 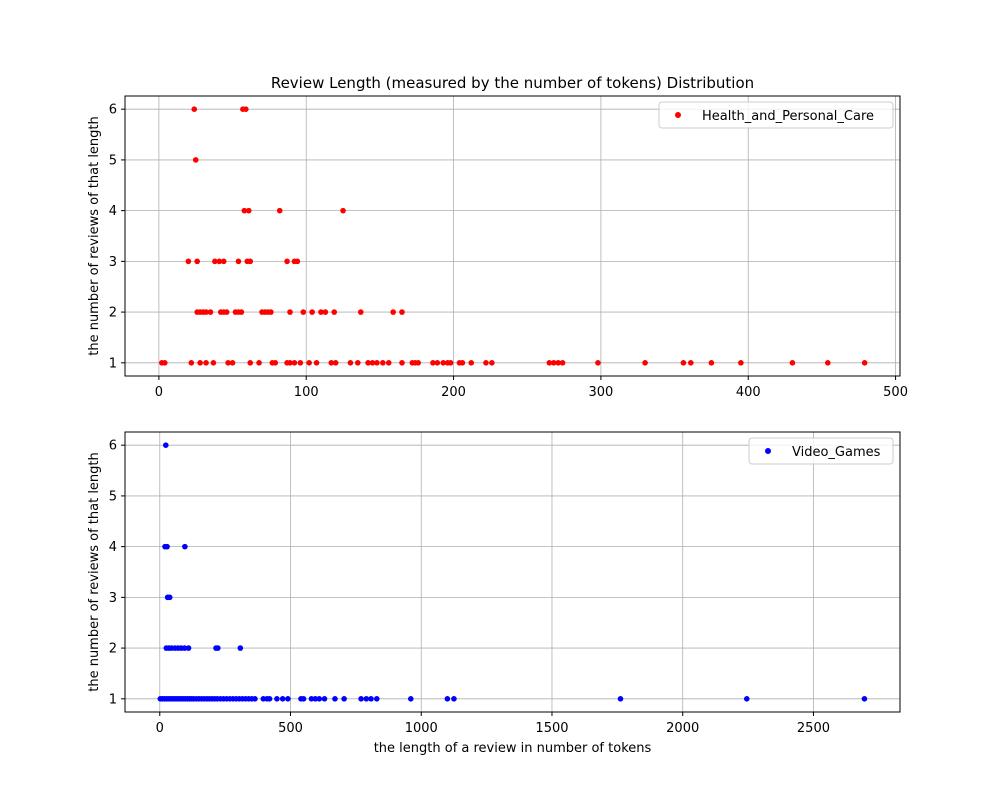 I want to click on bottom-y-tick-label: 3, so click(x=113, y=598).